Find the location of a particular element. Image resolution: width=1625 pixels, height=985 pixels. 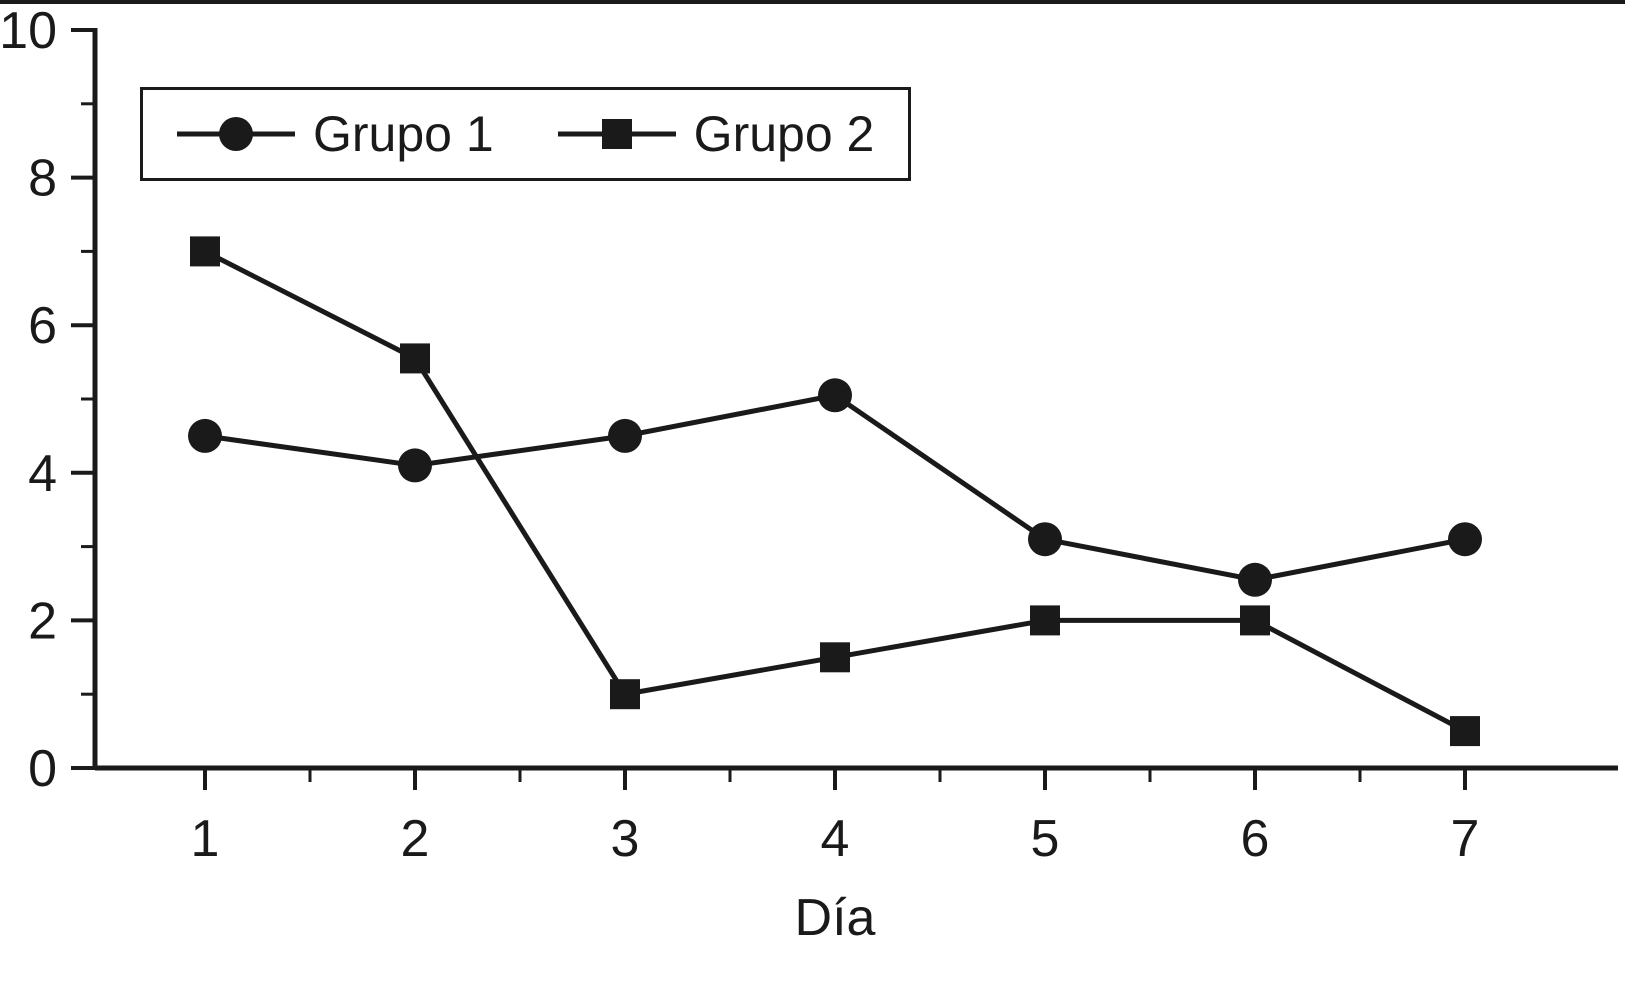

x-tick-label: 4 is located at coordinates (835, 839).